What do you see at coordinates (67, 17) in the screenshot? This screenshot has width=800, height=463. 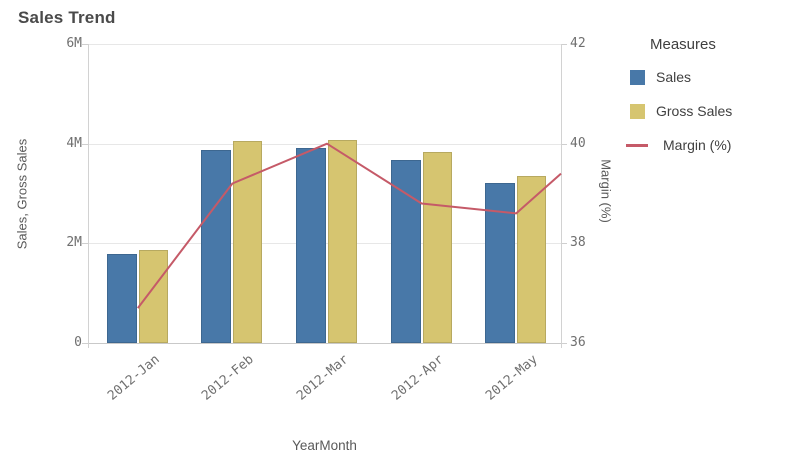 I see `chart-title: Sales Trend` at bounding box center [67, 17].